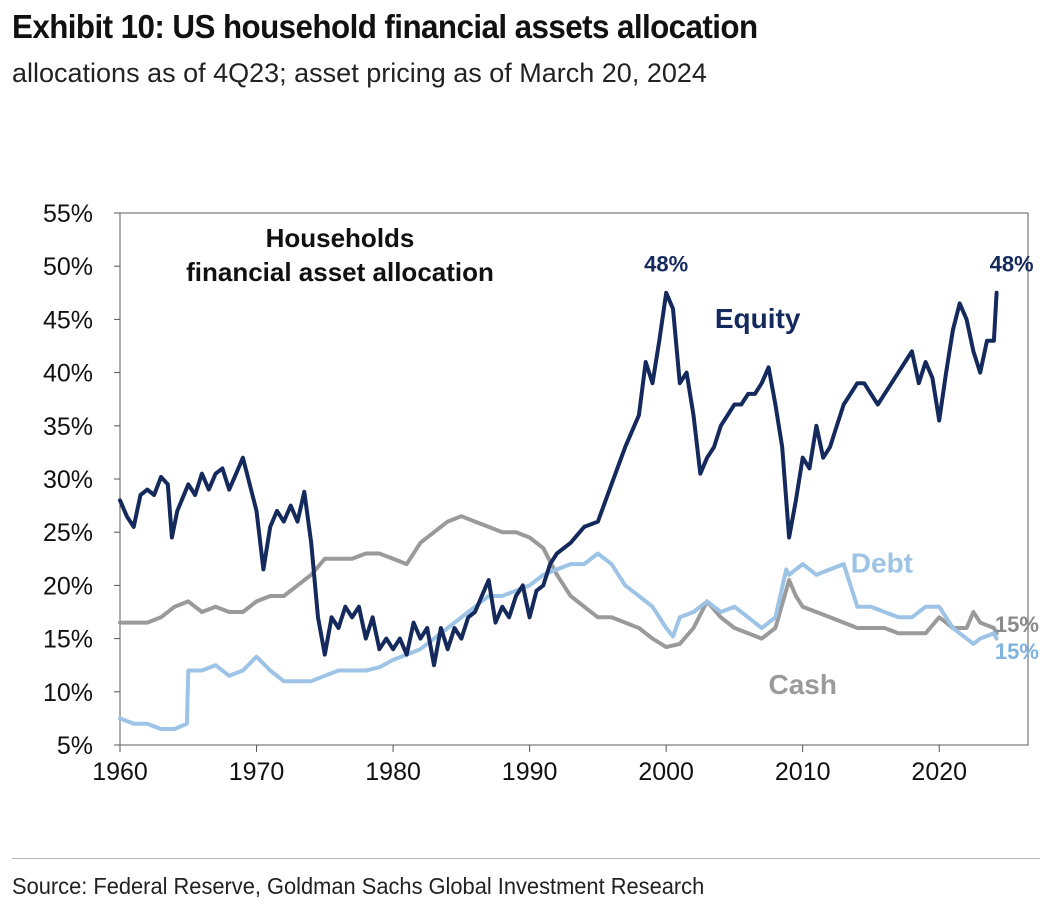 This screenshot has height=907, width=1050. I want to click on footer-divider, so click(526, 858).